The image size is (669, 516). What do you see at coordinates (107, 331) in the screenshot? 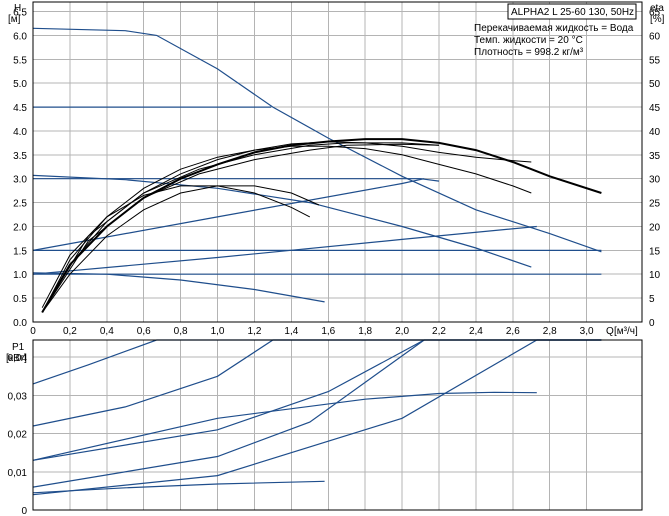
I see `x-tick-label: 0,4` at bounding box center [107, 331].